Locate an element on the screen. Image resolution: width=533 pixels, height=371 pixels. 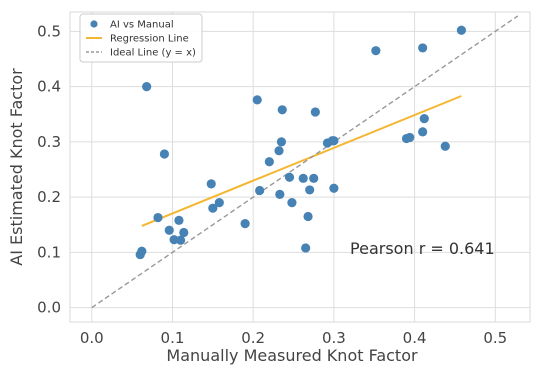
y-tick-label: 0.3 is located at coordinates (49, 142).